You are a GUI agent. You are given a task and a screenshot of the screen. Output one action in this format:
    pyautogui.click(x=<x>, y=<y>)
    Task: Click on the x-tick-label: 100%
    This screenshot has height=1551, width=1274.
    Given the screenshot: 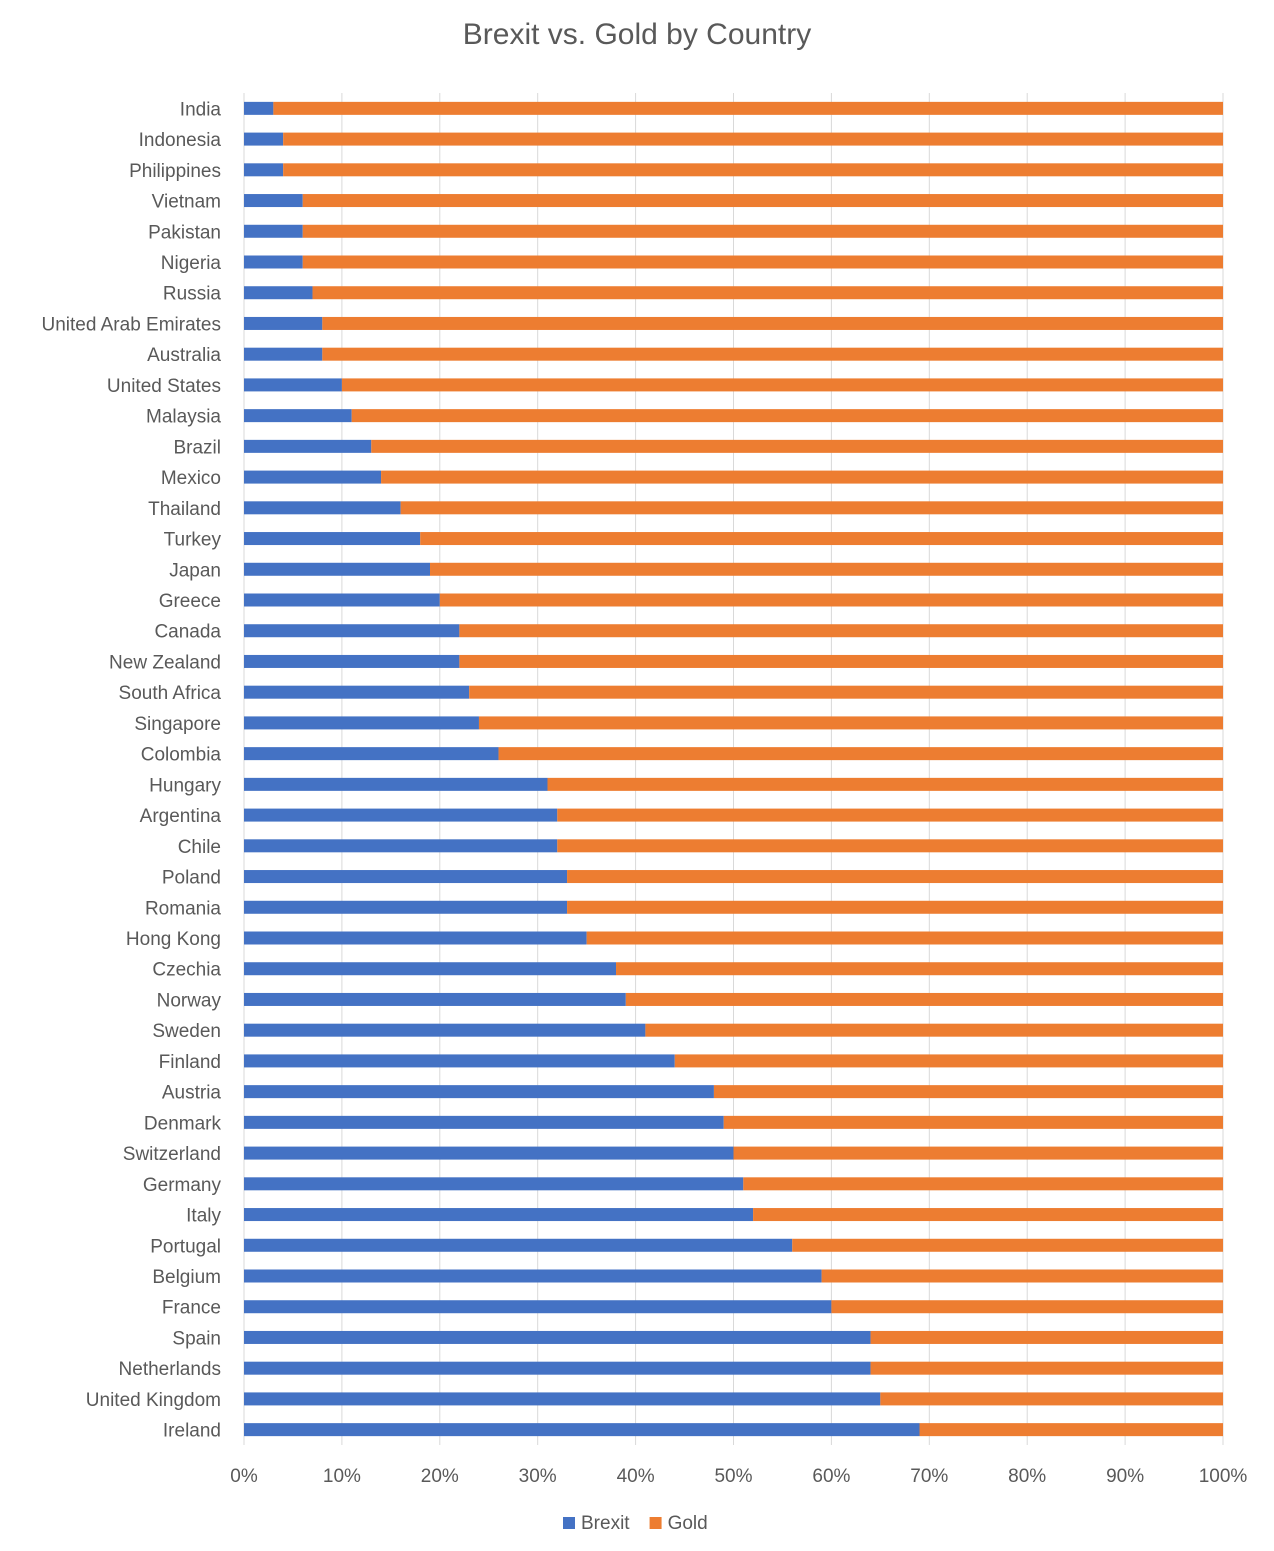 What is the action you would take?
    pyautogui.click(x=1223, y=1476)
    